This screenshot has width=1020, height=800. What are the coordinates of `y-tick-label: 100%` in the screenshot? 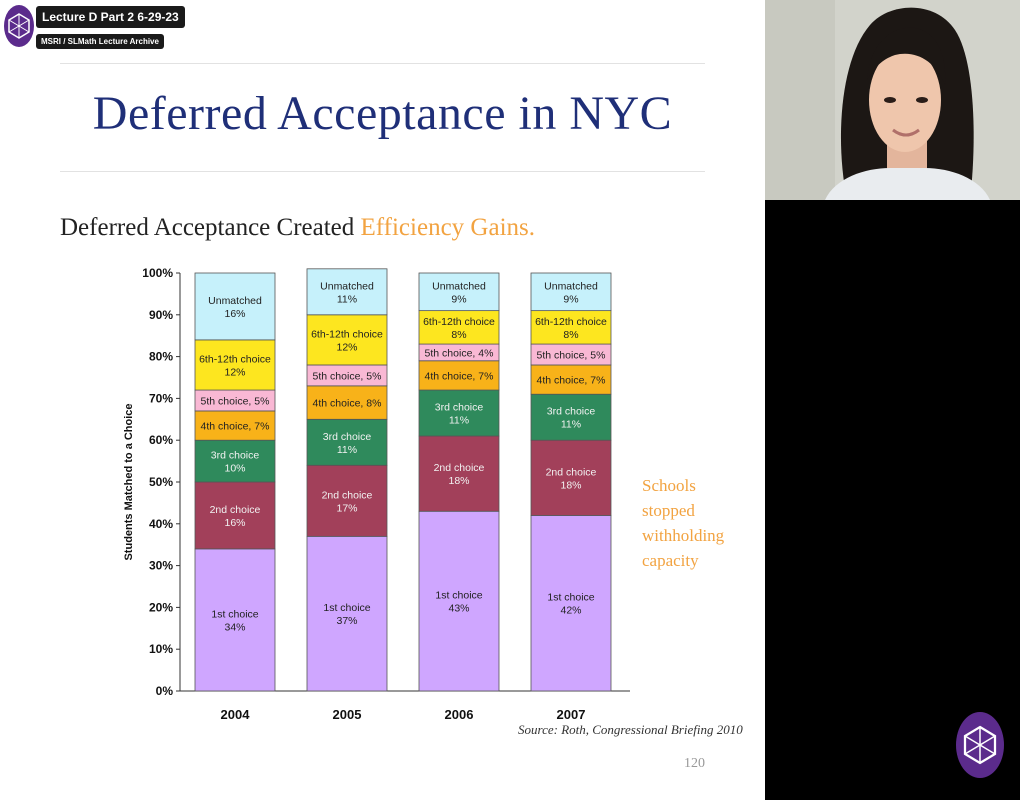 It's located at (157, 273).